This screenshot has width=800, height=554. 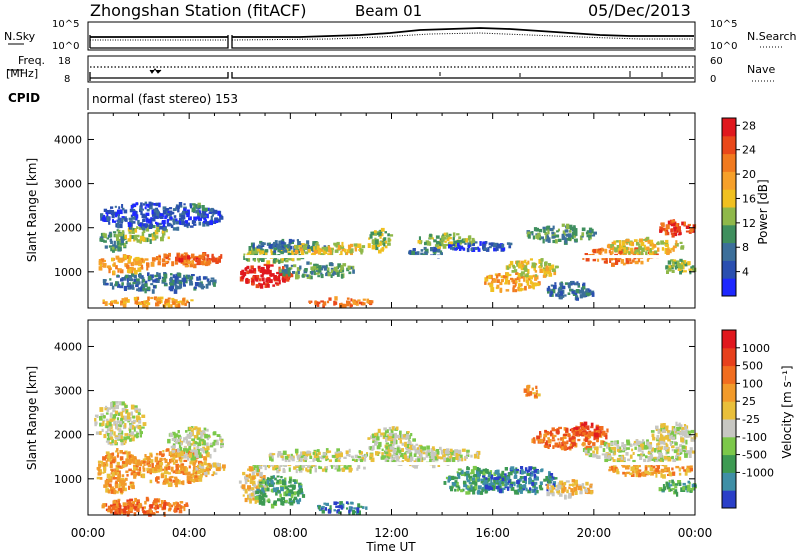 What do you see at coordinates (391, 36) in the screenshot?
I see `noise-strip-frame` at bounding box center [391, 36].